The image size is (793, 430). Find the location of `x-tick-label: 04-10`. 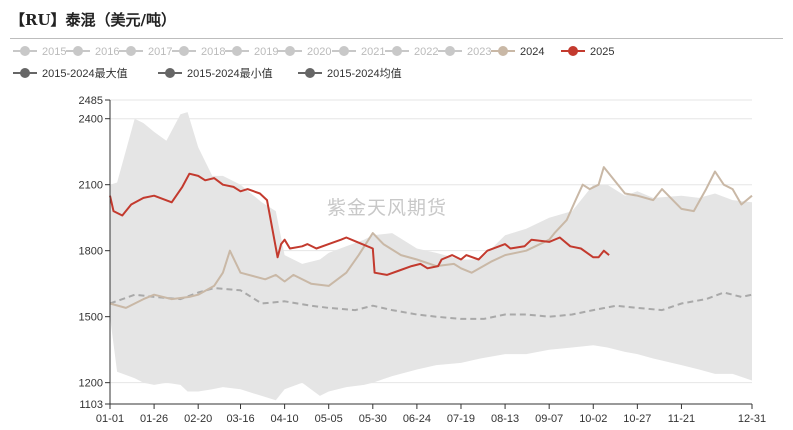

x-tick-label: 04-10 is located at coordinates (285, 419).